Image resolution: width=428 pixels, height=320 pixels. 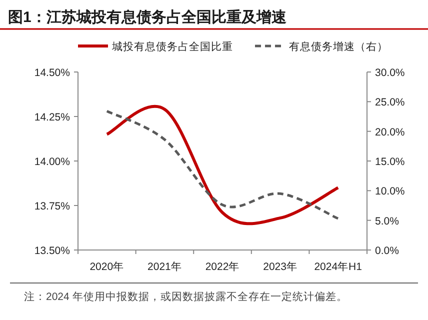 What do you see at coordinates (172, 46) in the screenshot?
I see `legend-label: 城投有息债务占全国比重` at bounding box center [172, 46].